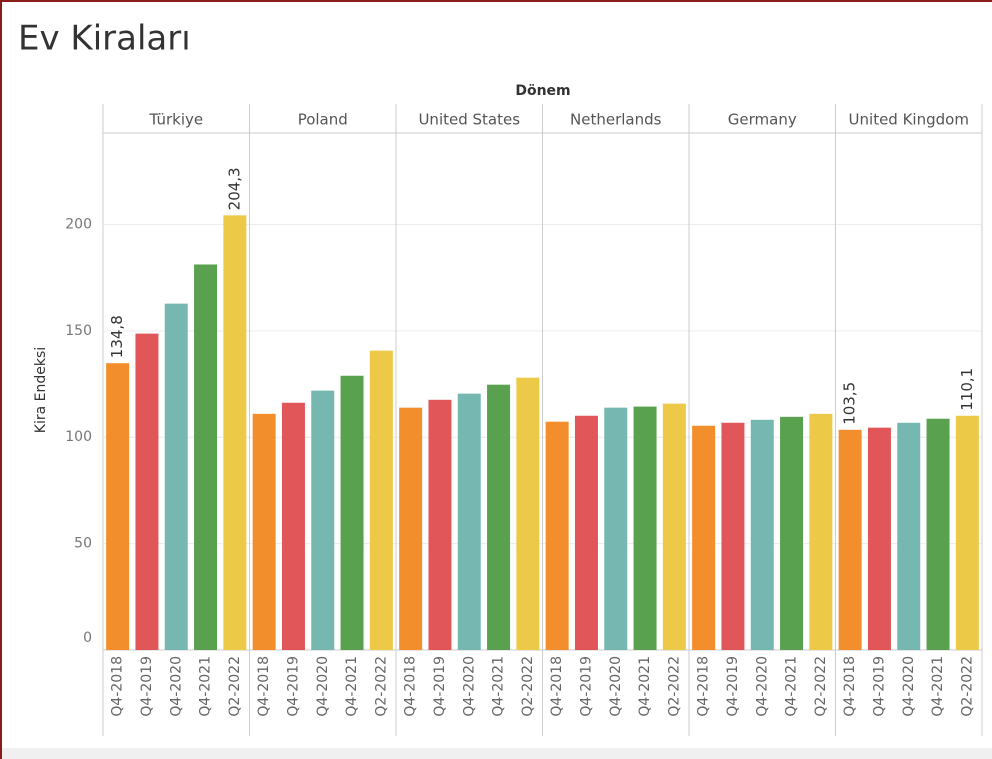  What do you see at coordinates (323, 120) in the screenshot?
I see `panel-label: Poland` at bounding box center [323, 120].